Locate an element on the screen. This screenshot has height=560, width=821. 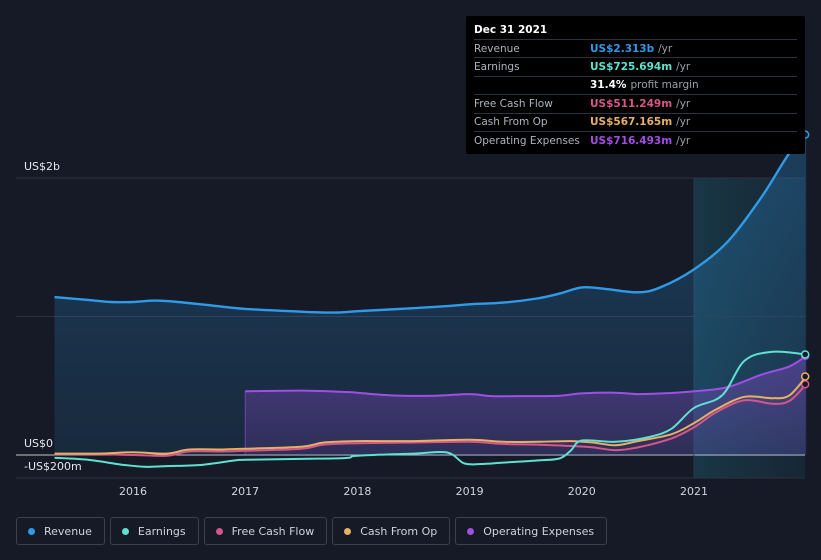
y-tick-label: US$2b is located at coordinates (42, 166).